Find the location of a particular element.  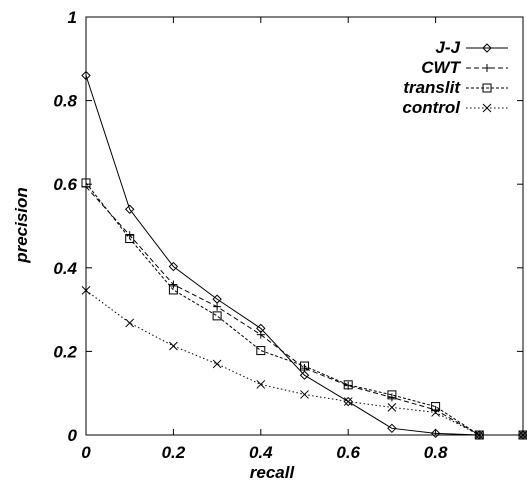

x-tick-label: 0.4 is located at coordinates (261, 452).